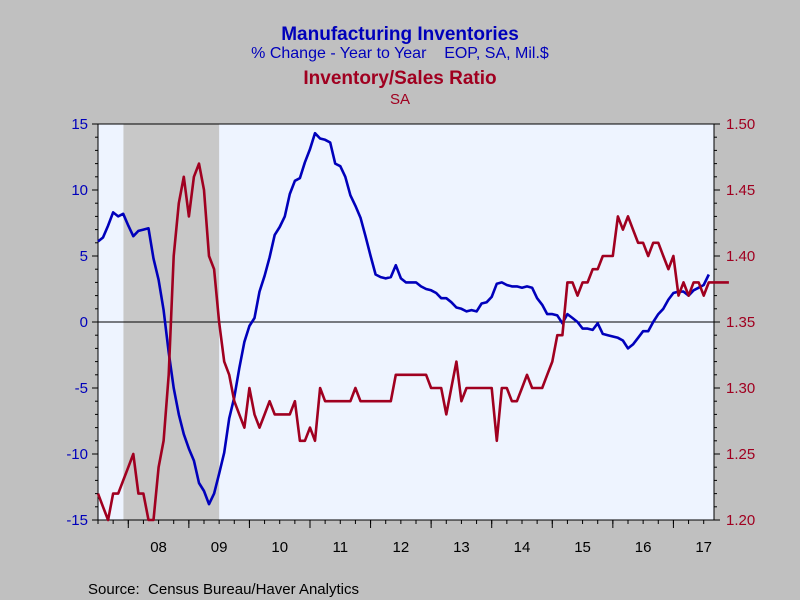 The height and width of the screenshot is (600, 800). I want to click on y-right-tick-label: 1.45, so click(740, 190).